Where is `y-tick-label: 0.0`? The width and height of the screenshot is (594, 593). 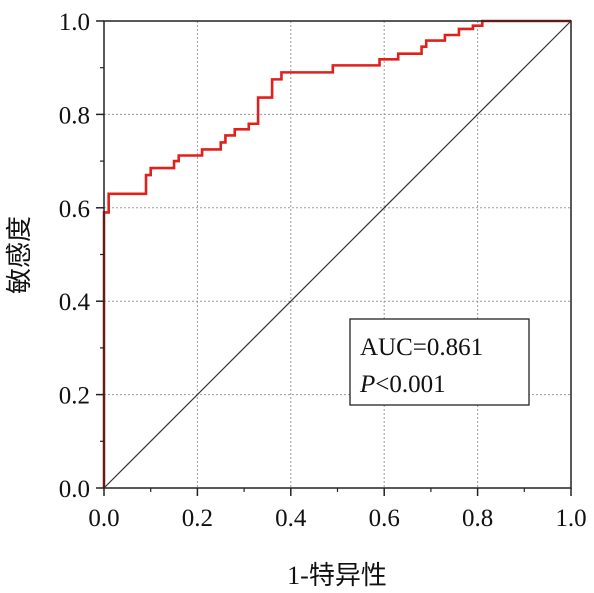 y-tick-label: 0.0 is located at coordinates (74, 489).